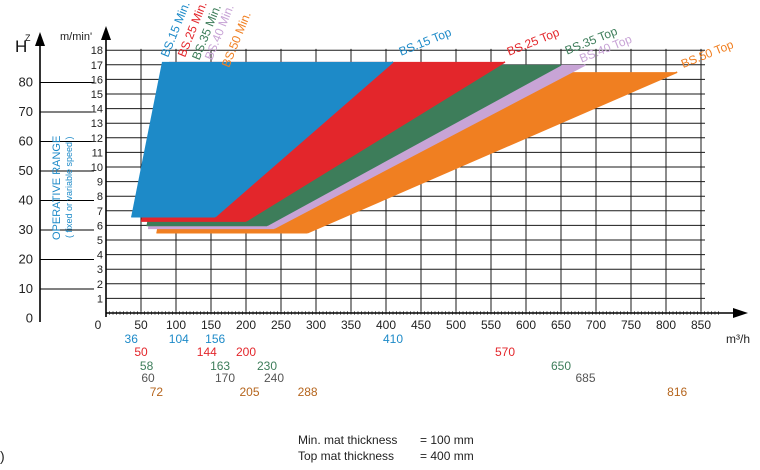 The width and height of the screenshot is (760, 470). Describe the element at coordinates (2, 456) in the screenshot. I see `stray-parenthesis: )` at that location.